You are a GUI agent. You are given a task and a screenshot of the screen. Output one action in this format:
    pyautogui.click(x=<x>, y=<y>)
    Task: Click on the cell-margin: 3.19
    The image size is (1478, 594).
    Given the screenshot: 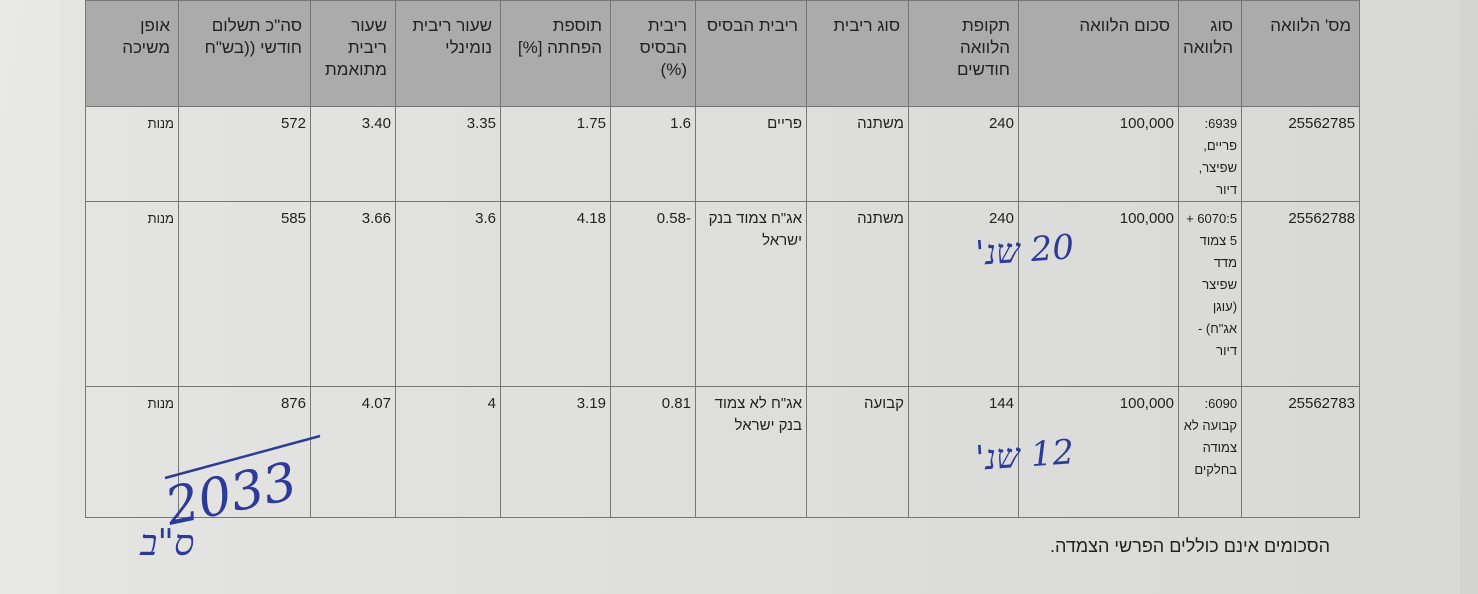 What is the action you would take?
    pyautogui.click(x=555, y=452)
    